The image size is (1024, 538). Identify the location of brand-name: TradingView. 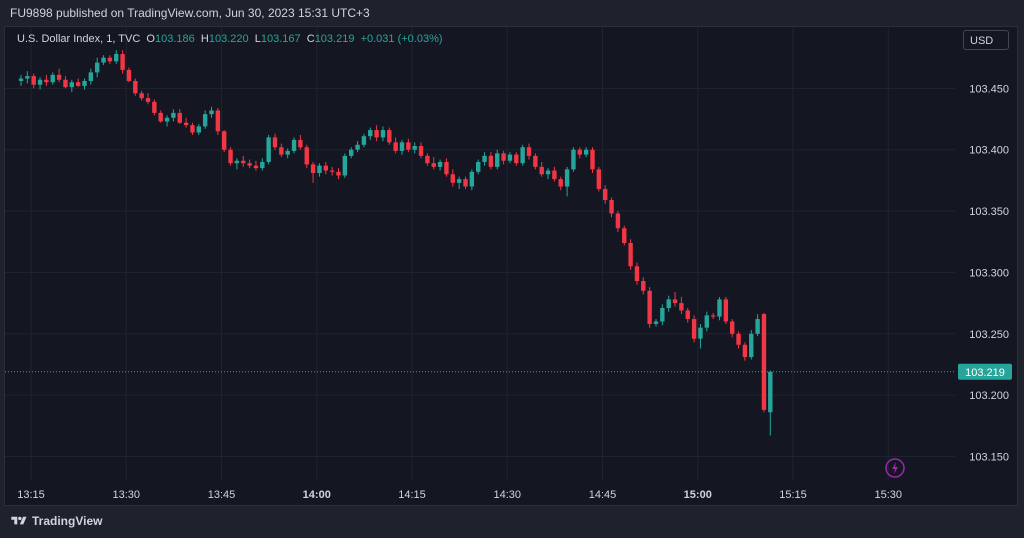
(67, 521).